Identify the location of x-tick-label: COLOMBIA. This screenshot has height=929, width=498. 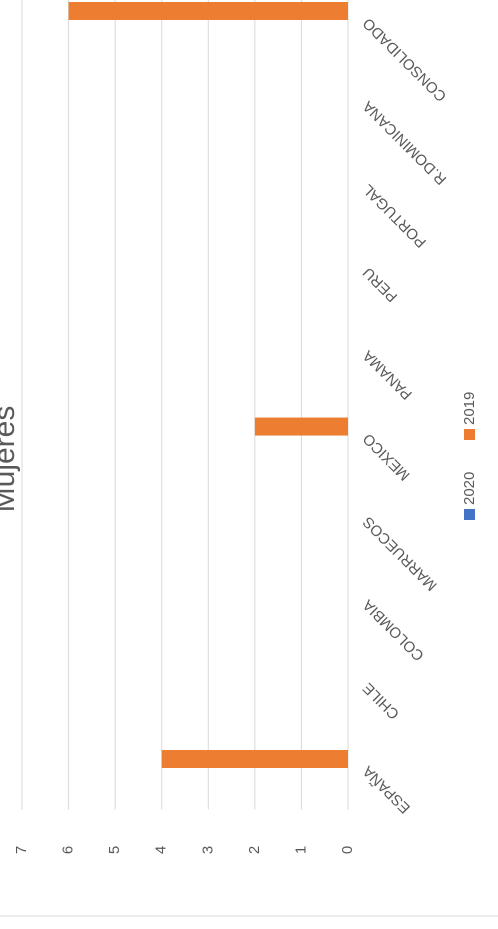
(394, 630).